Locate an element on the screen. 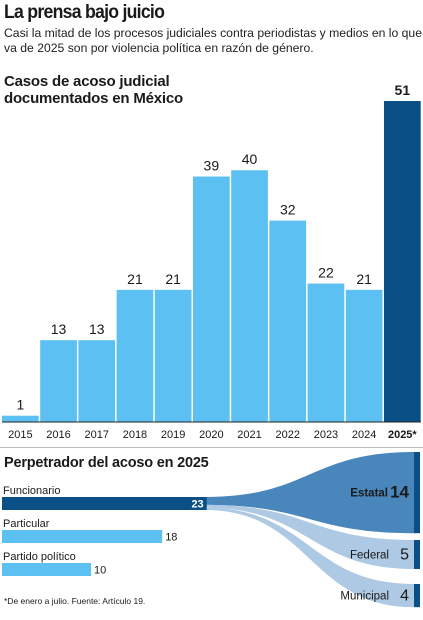 The image size is (423, 620). page-title: La prensa bajo juicio is located at coordinates (84, 12).